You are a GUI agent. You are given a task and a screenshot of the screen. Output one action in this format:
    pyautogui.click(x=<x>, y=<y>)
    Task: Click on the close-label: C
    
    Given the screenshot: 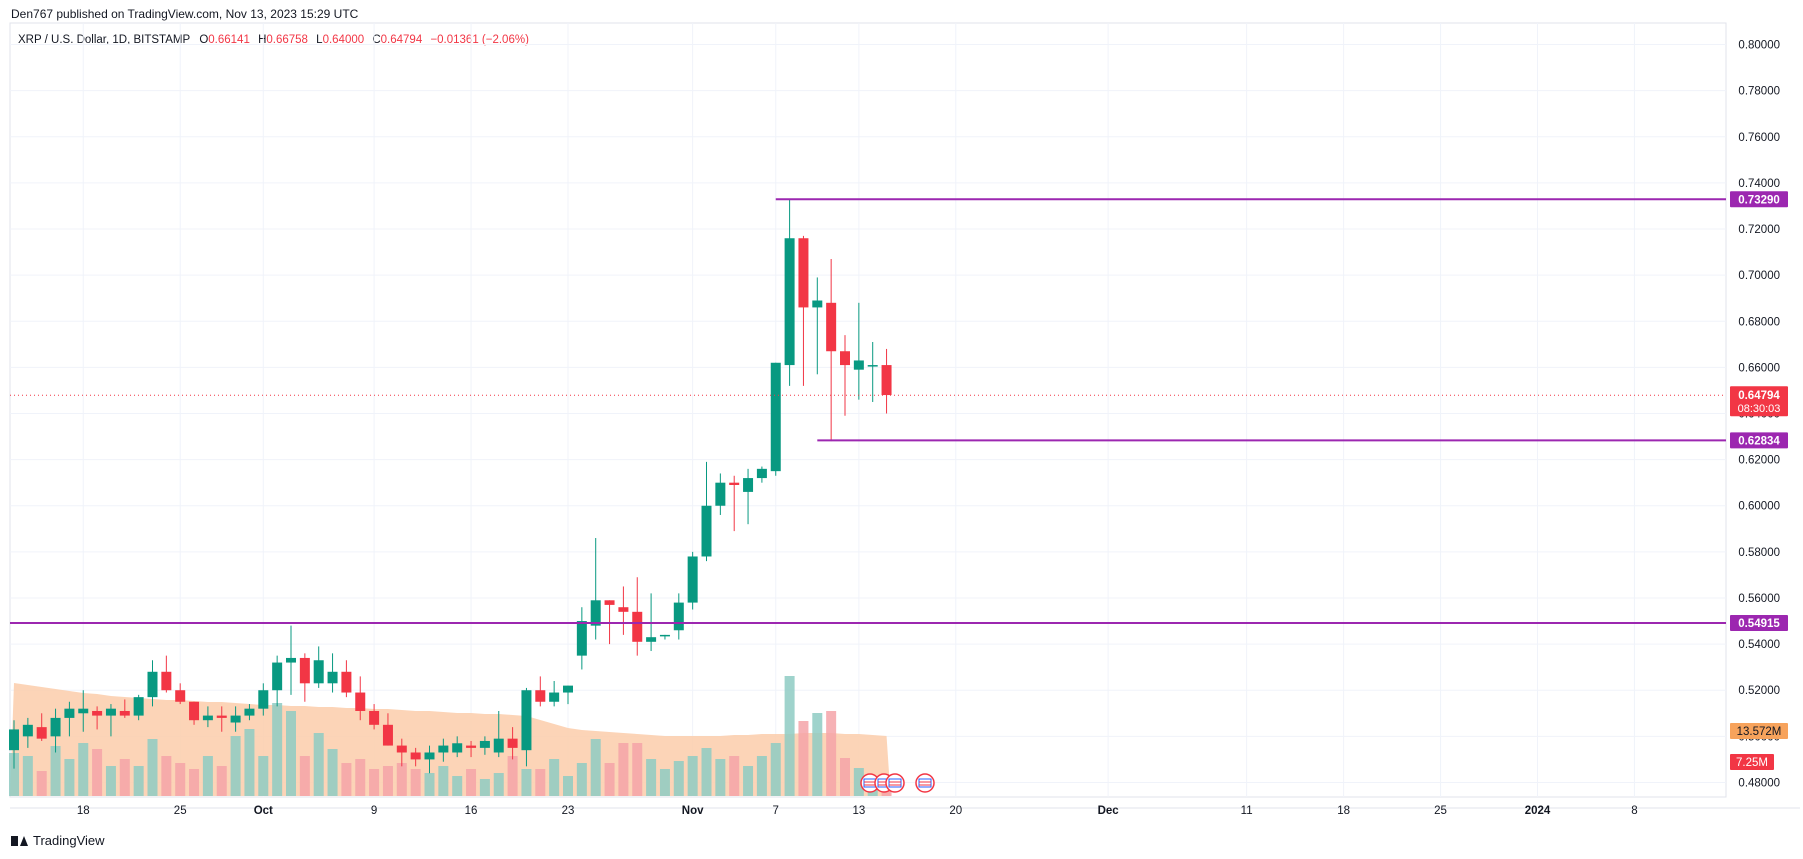 What is the action you would take?
    pyautogui.click(x=376, y=40)
    